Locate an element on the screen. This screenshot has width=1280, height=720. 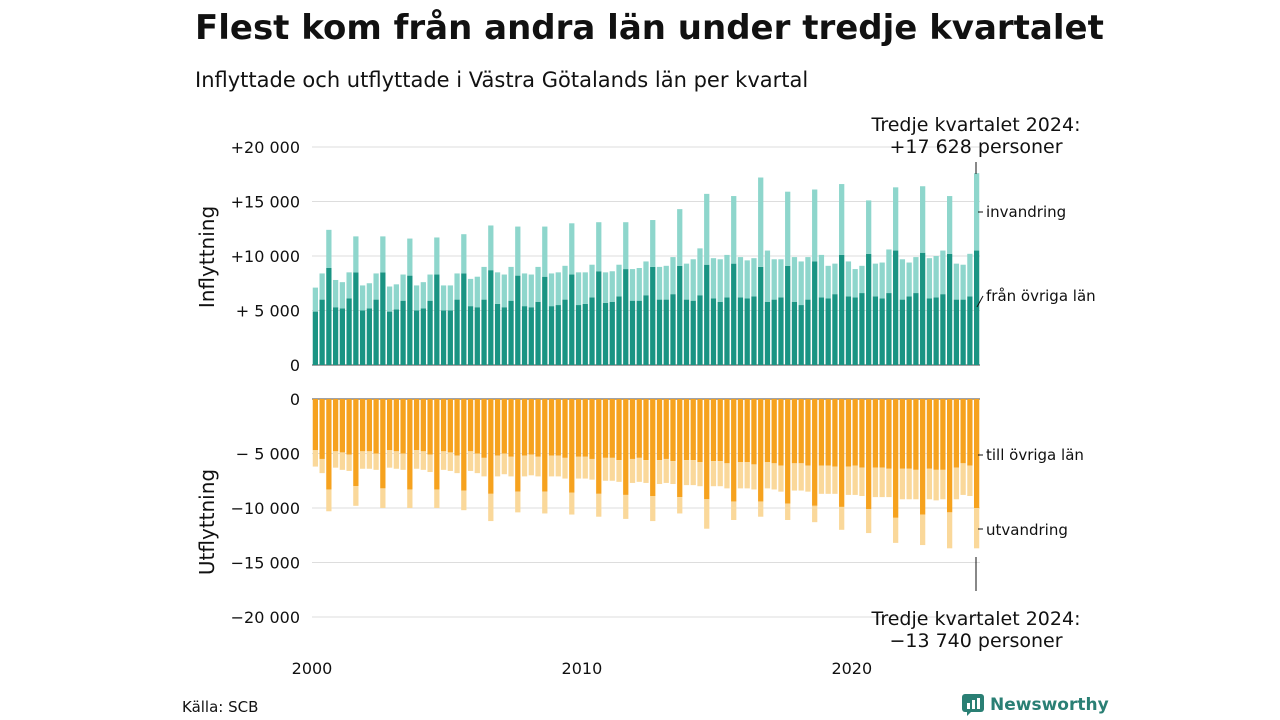
inflow-bars is located at coordinates (646, 269).